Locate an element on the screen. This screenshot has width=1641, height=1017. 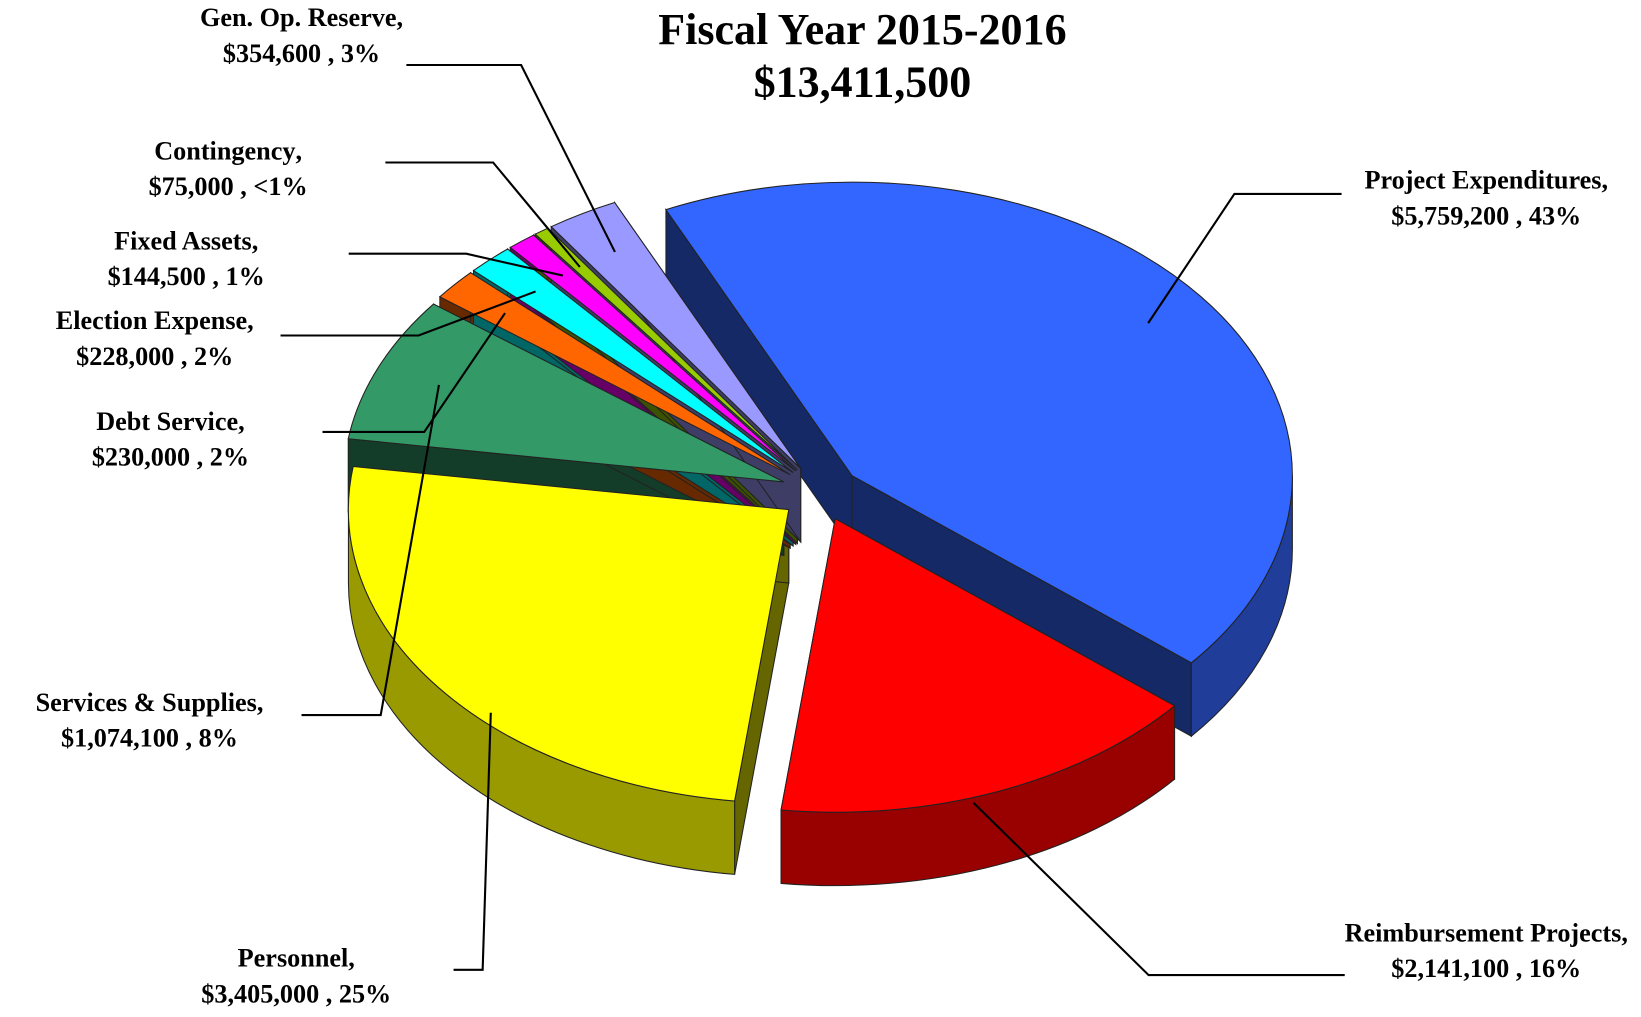
label-part: Personnel is located at coordinates (293, 958).